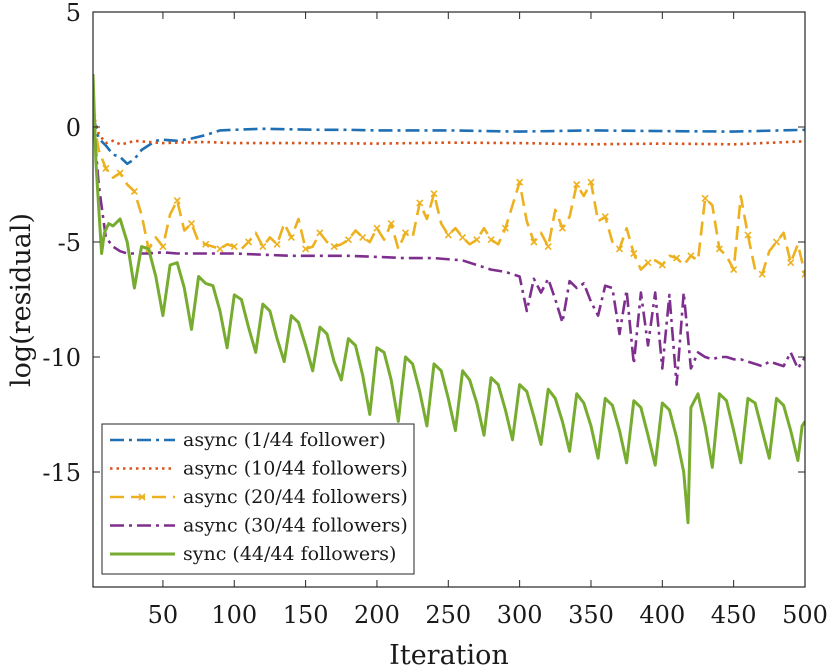 The image size is (830, 669). Describe the element at coordinates (449, 654) in the screenshot. I see `x-axis-label: Iteration` at that location.